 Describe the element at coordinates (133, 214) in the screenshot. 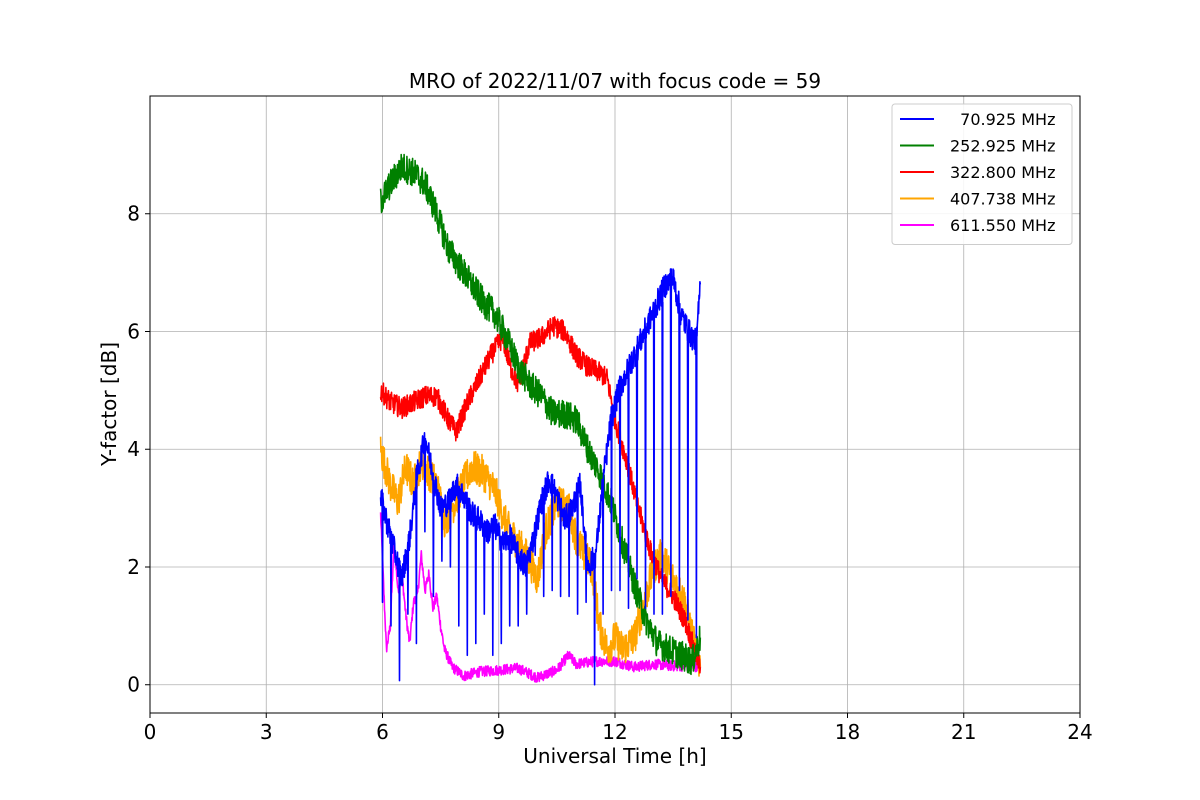

I see `y-tick-label-4: 8` at that location.